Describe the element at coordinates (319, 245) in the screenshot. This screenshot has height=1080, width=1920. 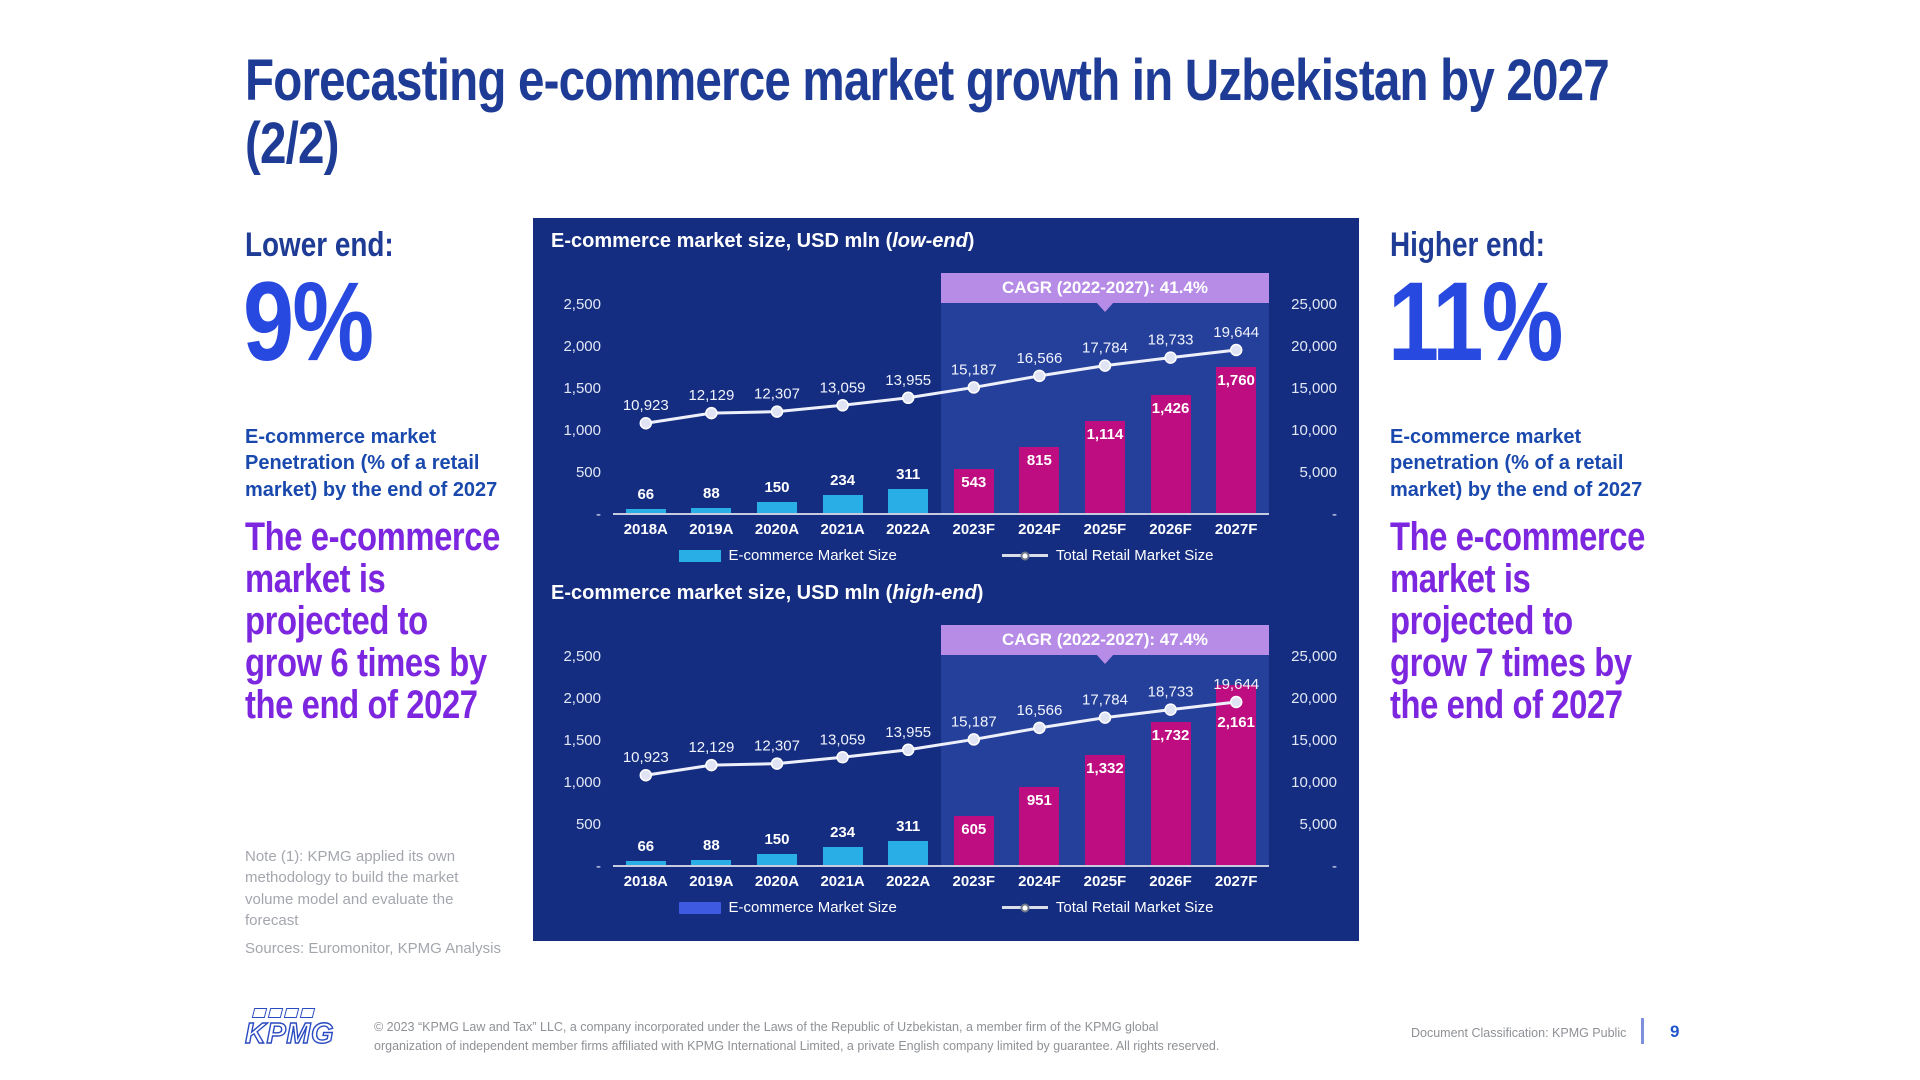
I see `lower-end-heading: Lower end:` at that location.